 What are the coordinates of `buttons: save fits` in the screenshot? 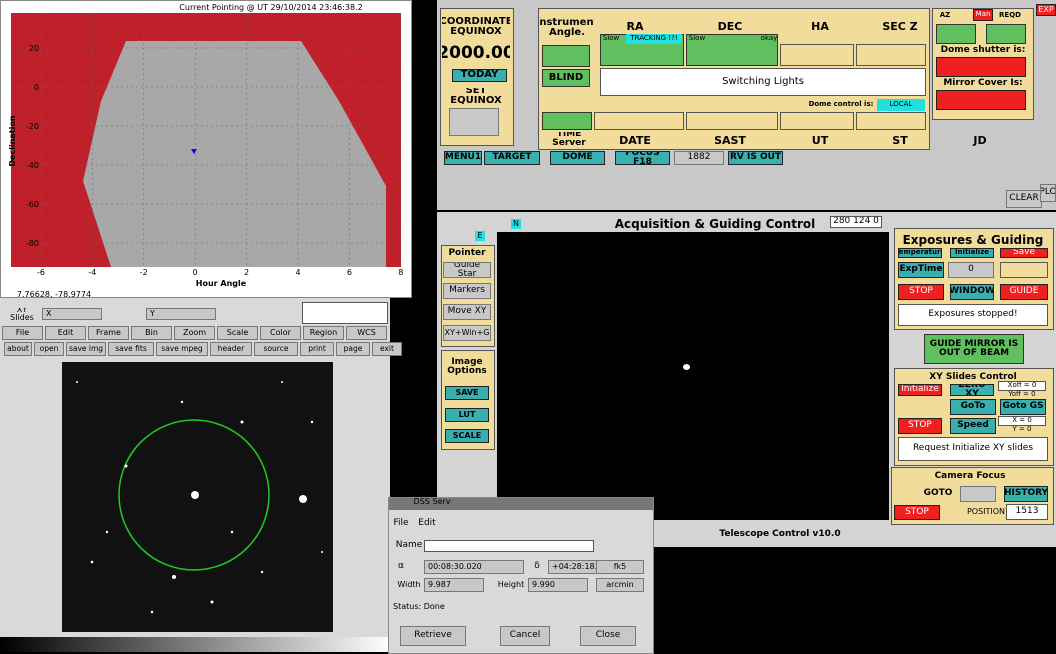 It's located at (131, 349).